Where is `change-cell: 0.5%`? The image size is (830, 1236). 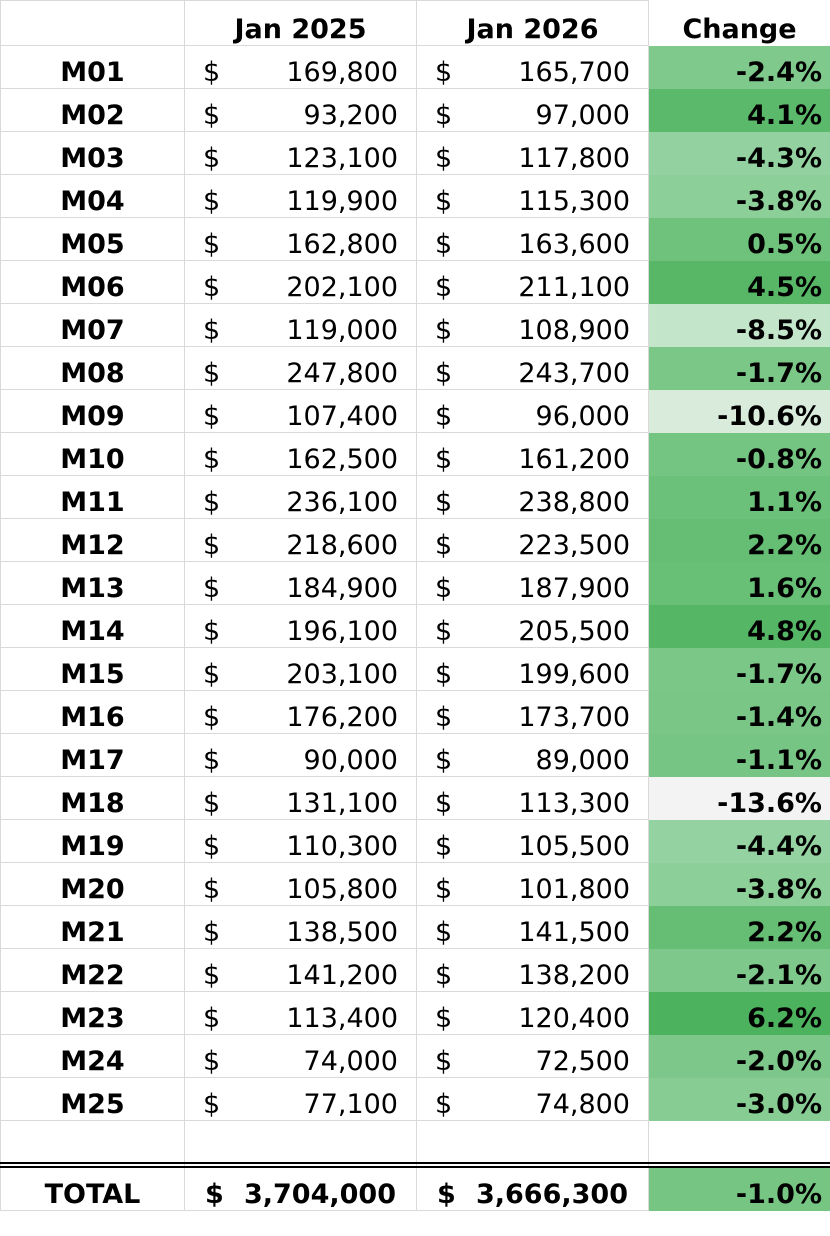 change-cell: 0.5% is located at coordinates (739, 239).